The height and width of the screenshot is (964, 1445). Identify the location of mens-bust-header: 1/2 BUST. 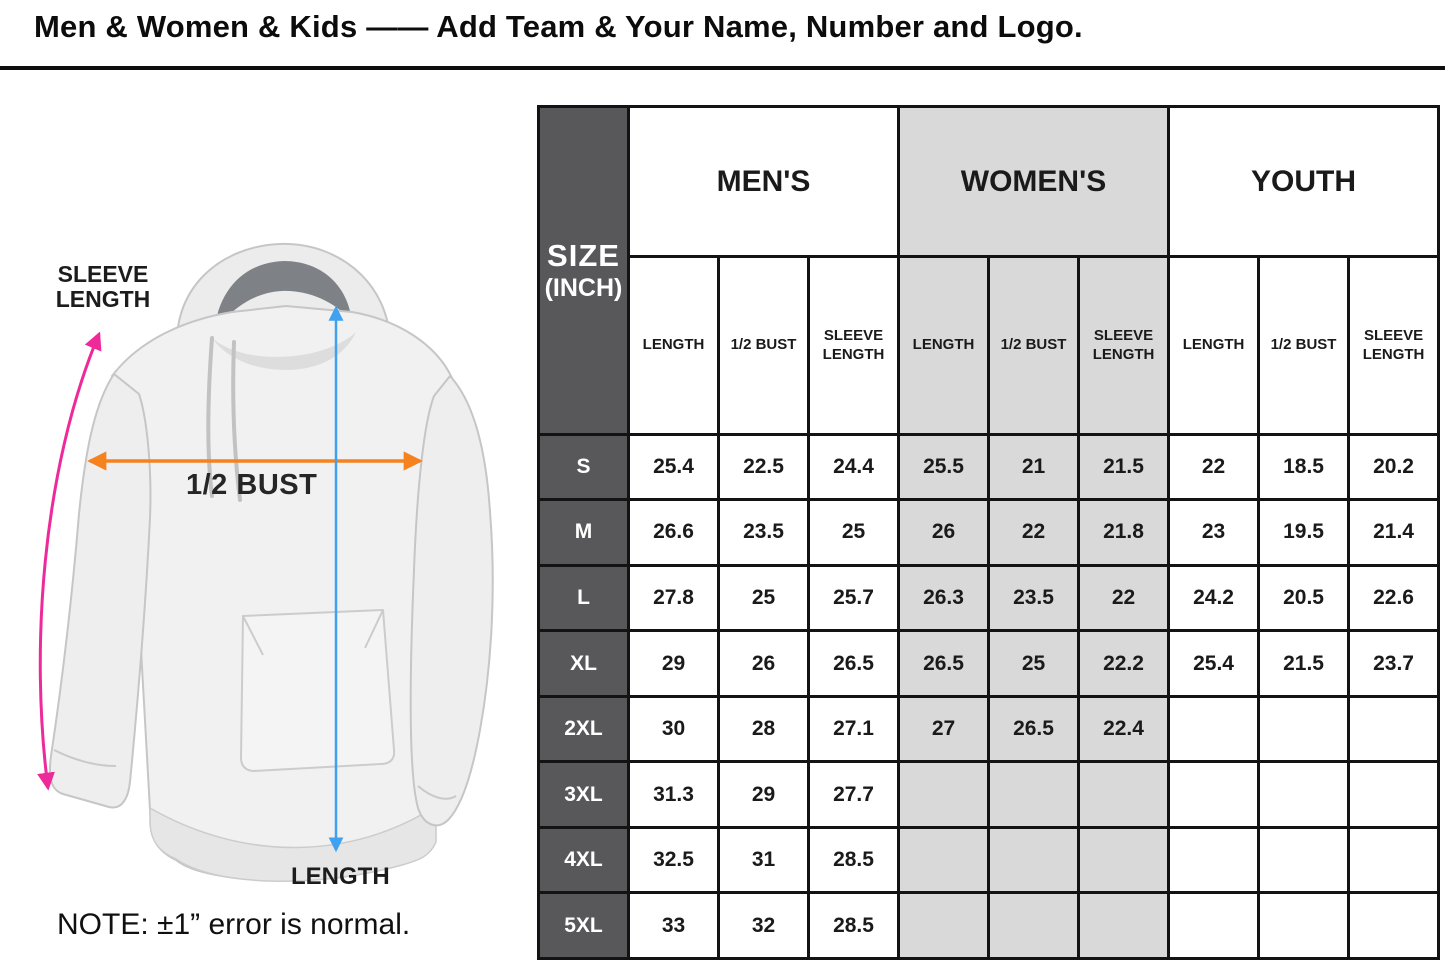
(763, 345).